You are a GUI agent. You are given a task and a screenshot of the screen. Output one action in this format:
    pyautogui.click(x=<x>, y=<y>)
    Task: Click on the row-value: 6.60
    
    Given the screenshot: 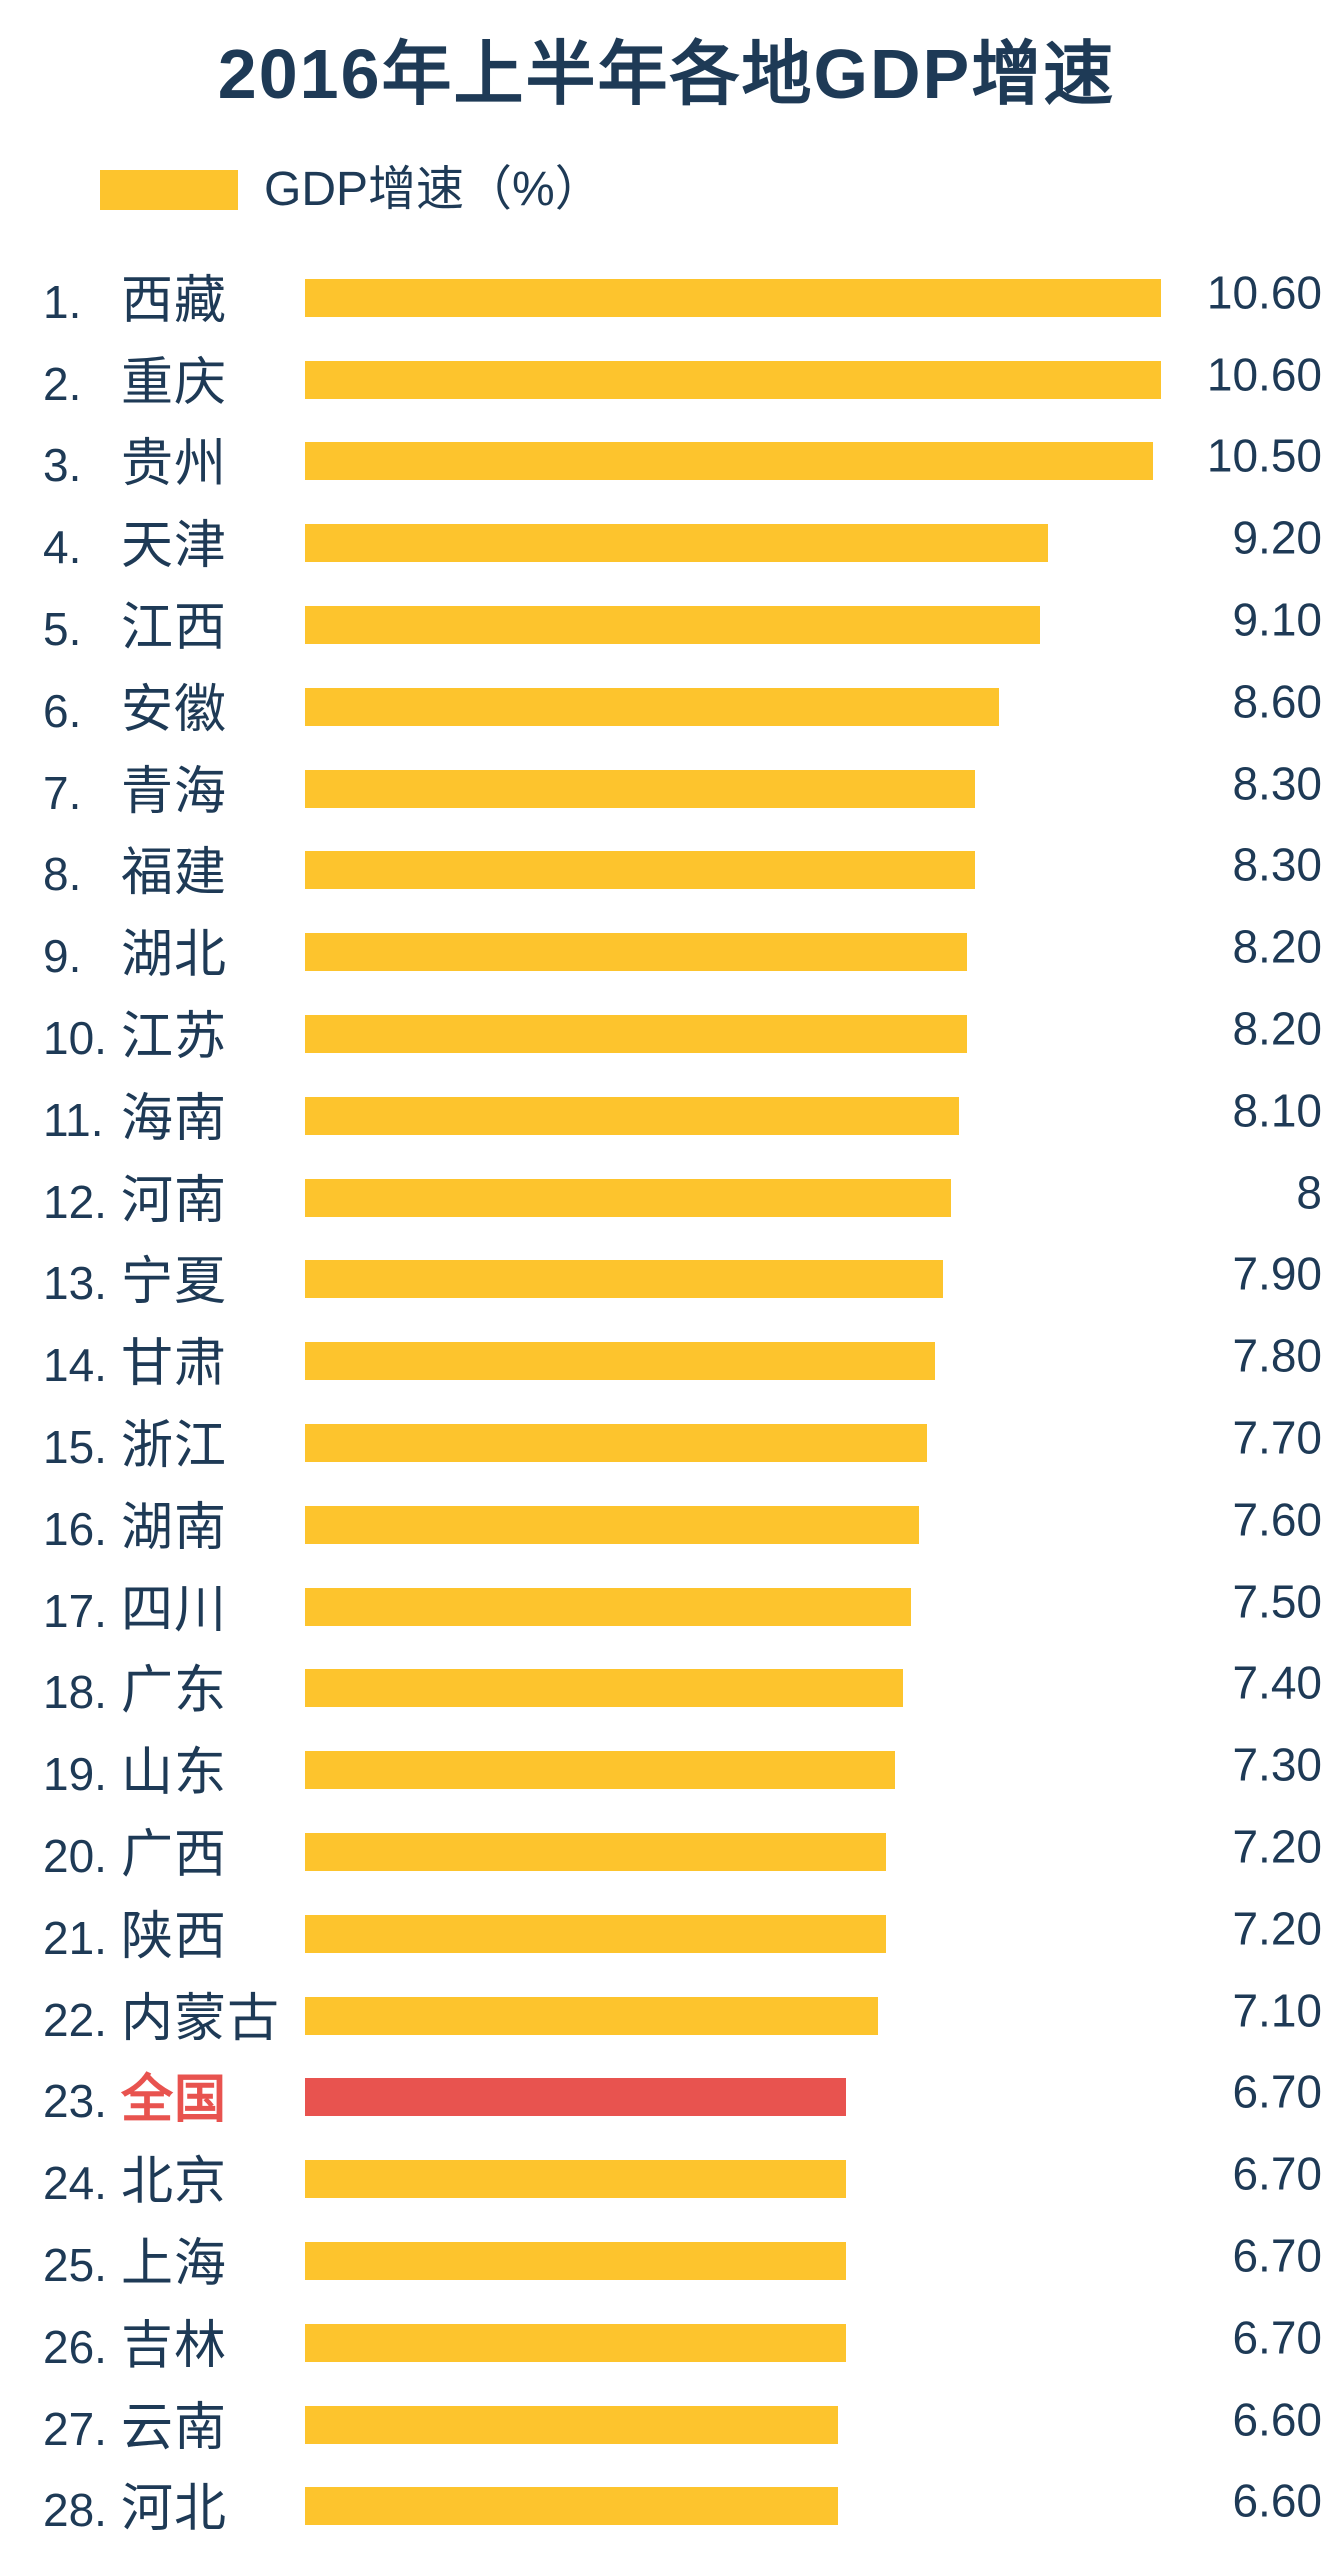 What is the action you would take?
    pyautogui.click(x=1277, y=2419)
    